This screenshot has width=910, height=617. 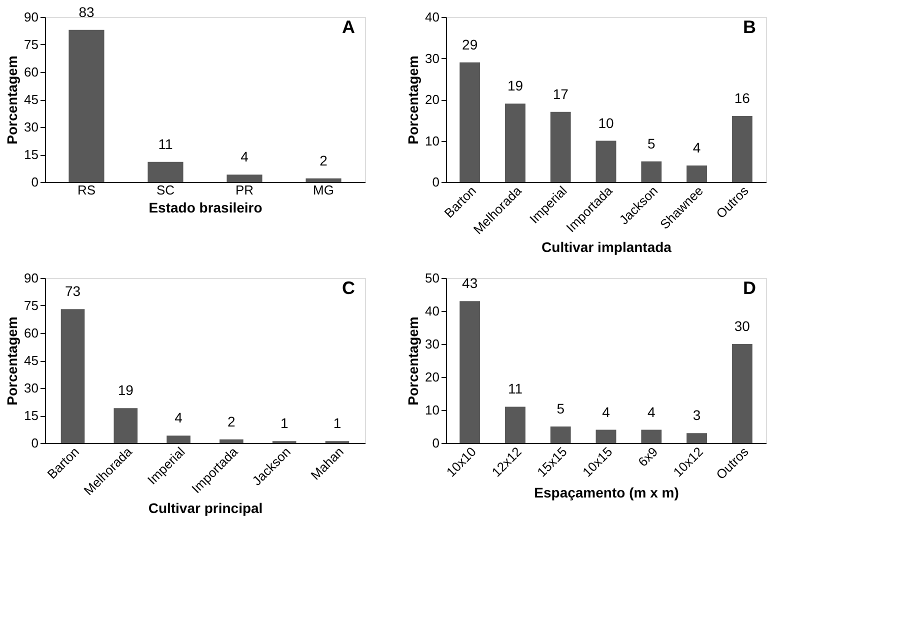 I want to click on data-label: 73, so click(x=72, y=291).